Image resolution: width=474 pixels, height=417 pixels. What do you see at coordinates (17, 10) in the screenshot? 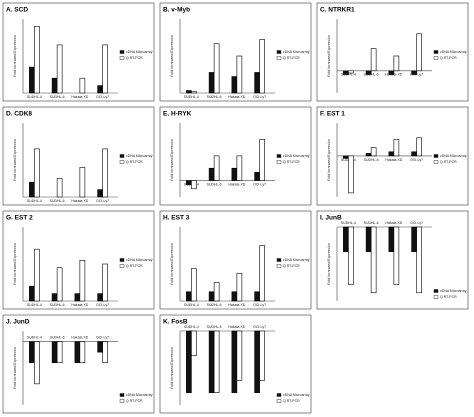
I see `panel-title: A. SCD` at bounding box center [17, 10].